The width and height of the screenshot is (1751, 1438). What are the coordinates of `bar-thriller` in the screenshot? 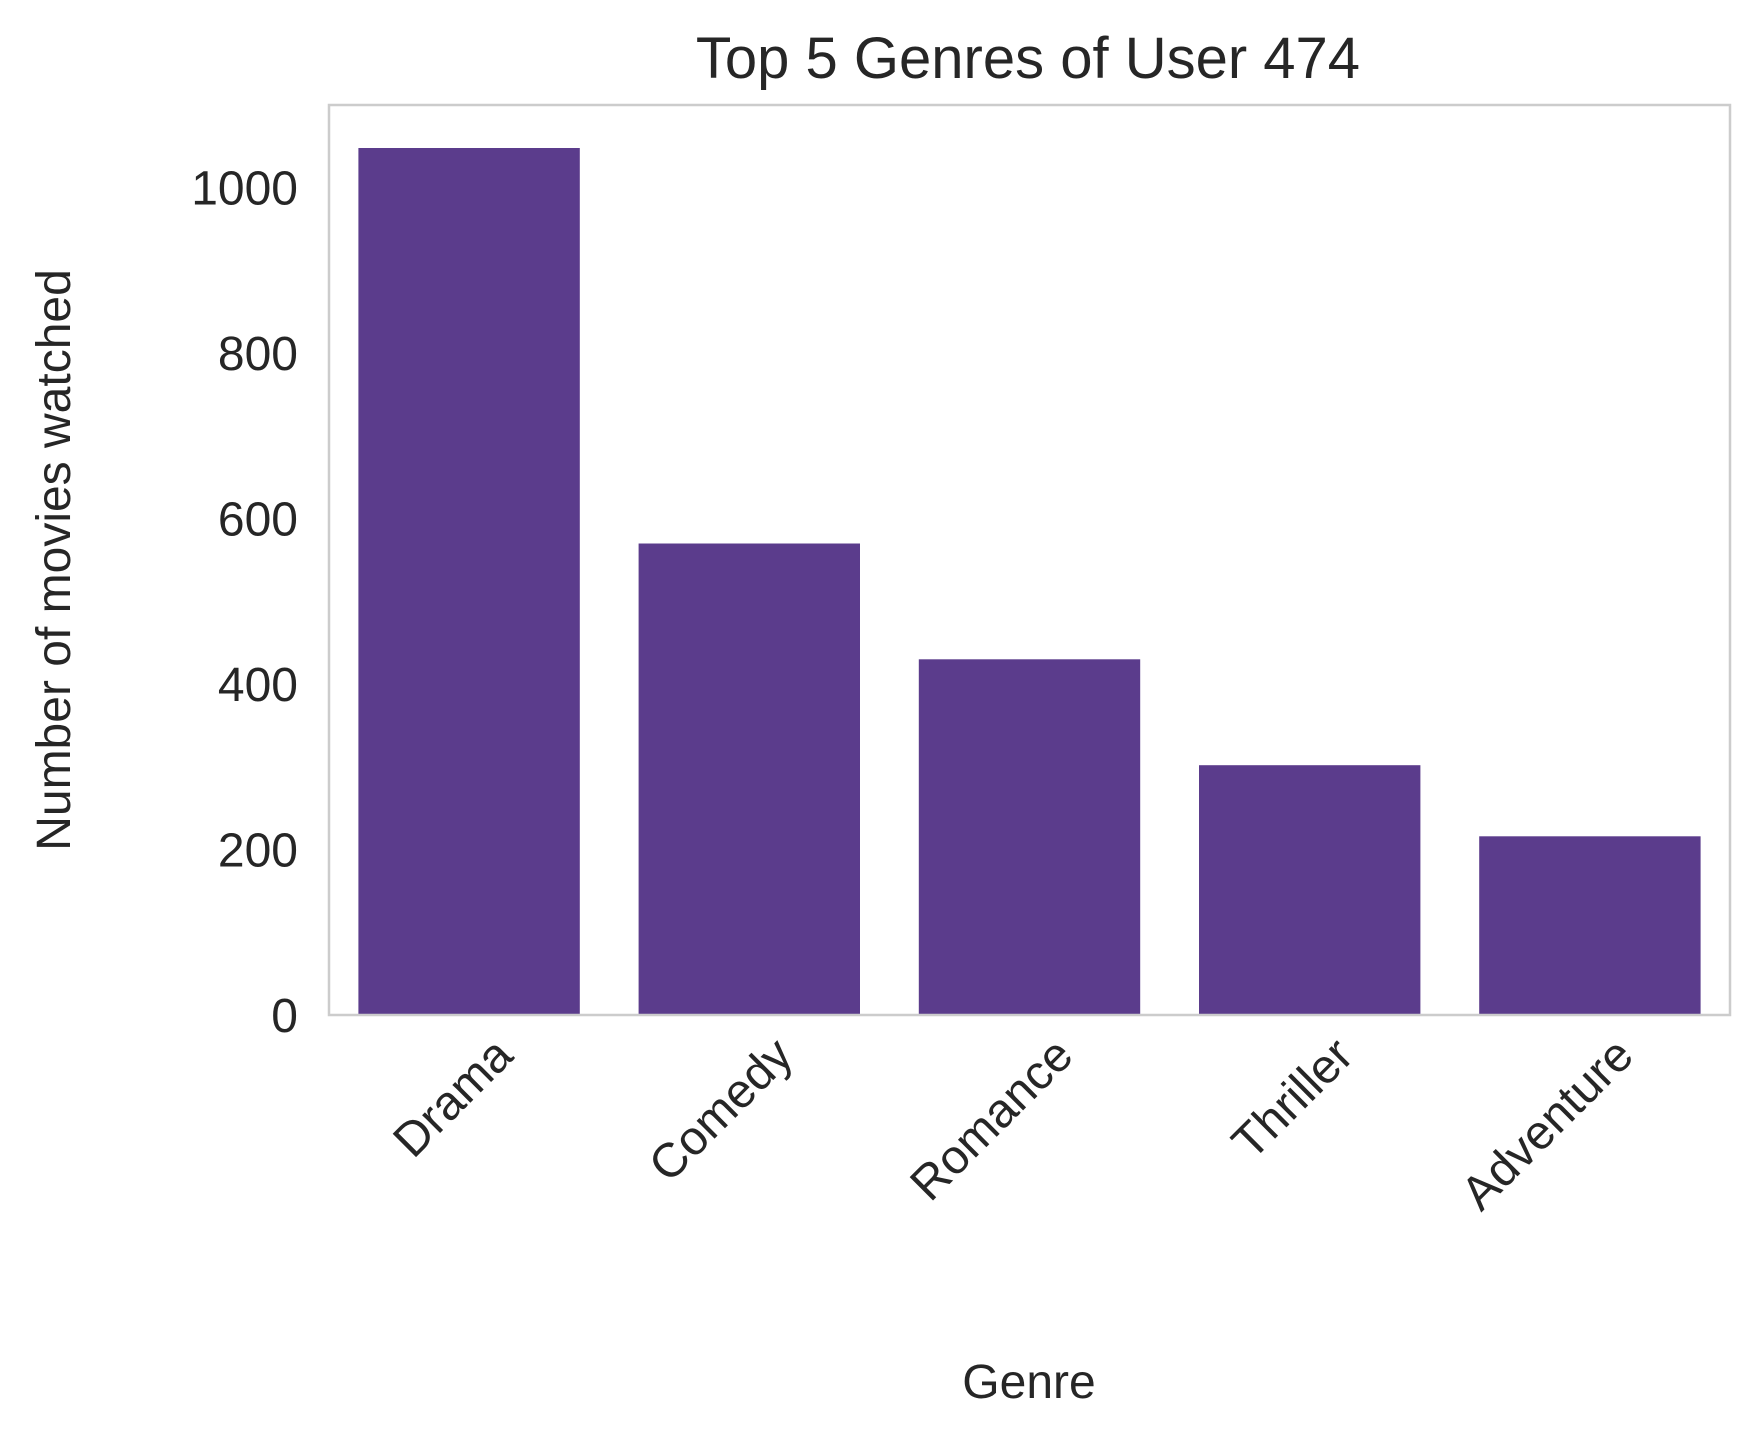 It's located at (1310, 890).